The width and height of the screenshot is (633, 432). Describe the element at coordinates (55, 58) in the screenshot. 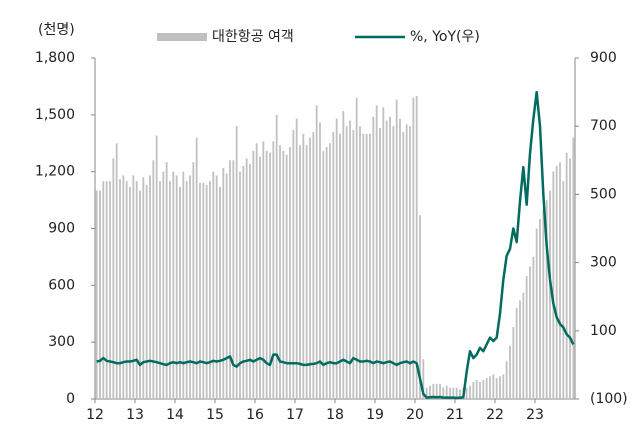

I see `y-tick-label: 1,800` at that location.